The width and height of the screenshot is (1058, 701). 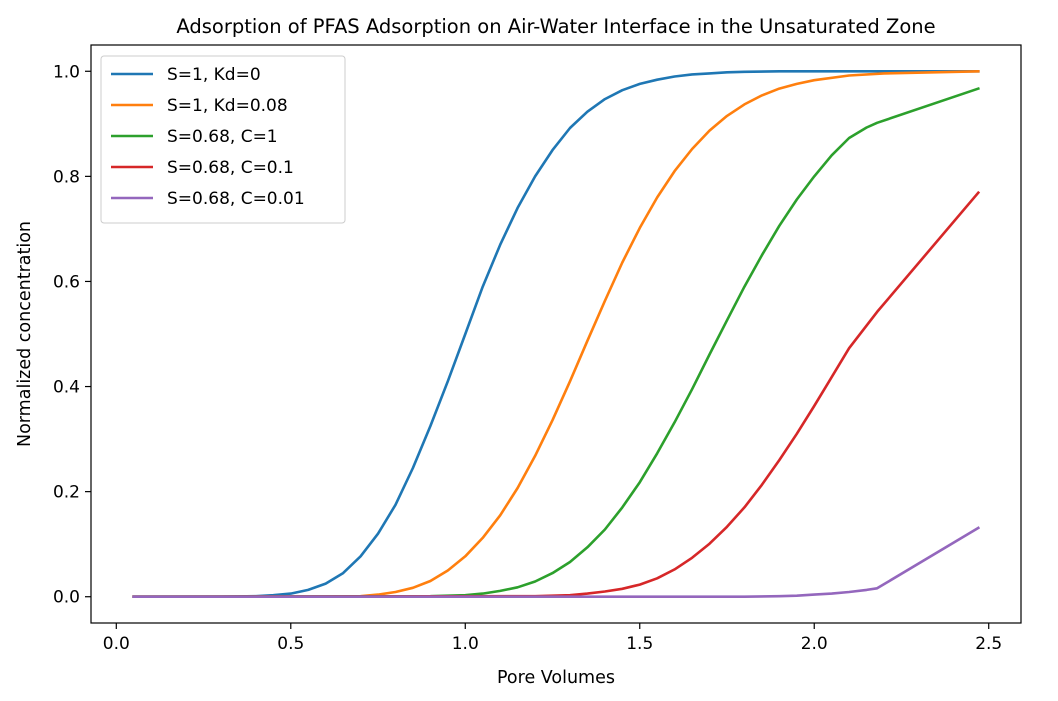 I want to click on legend-label-2: S=1, Kd=0.08, so click(x=227, y=106).